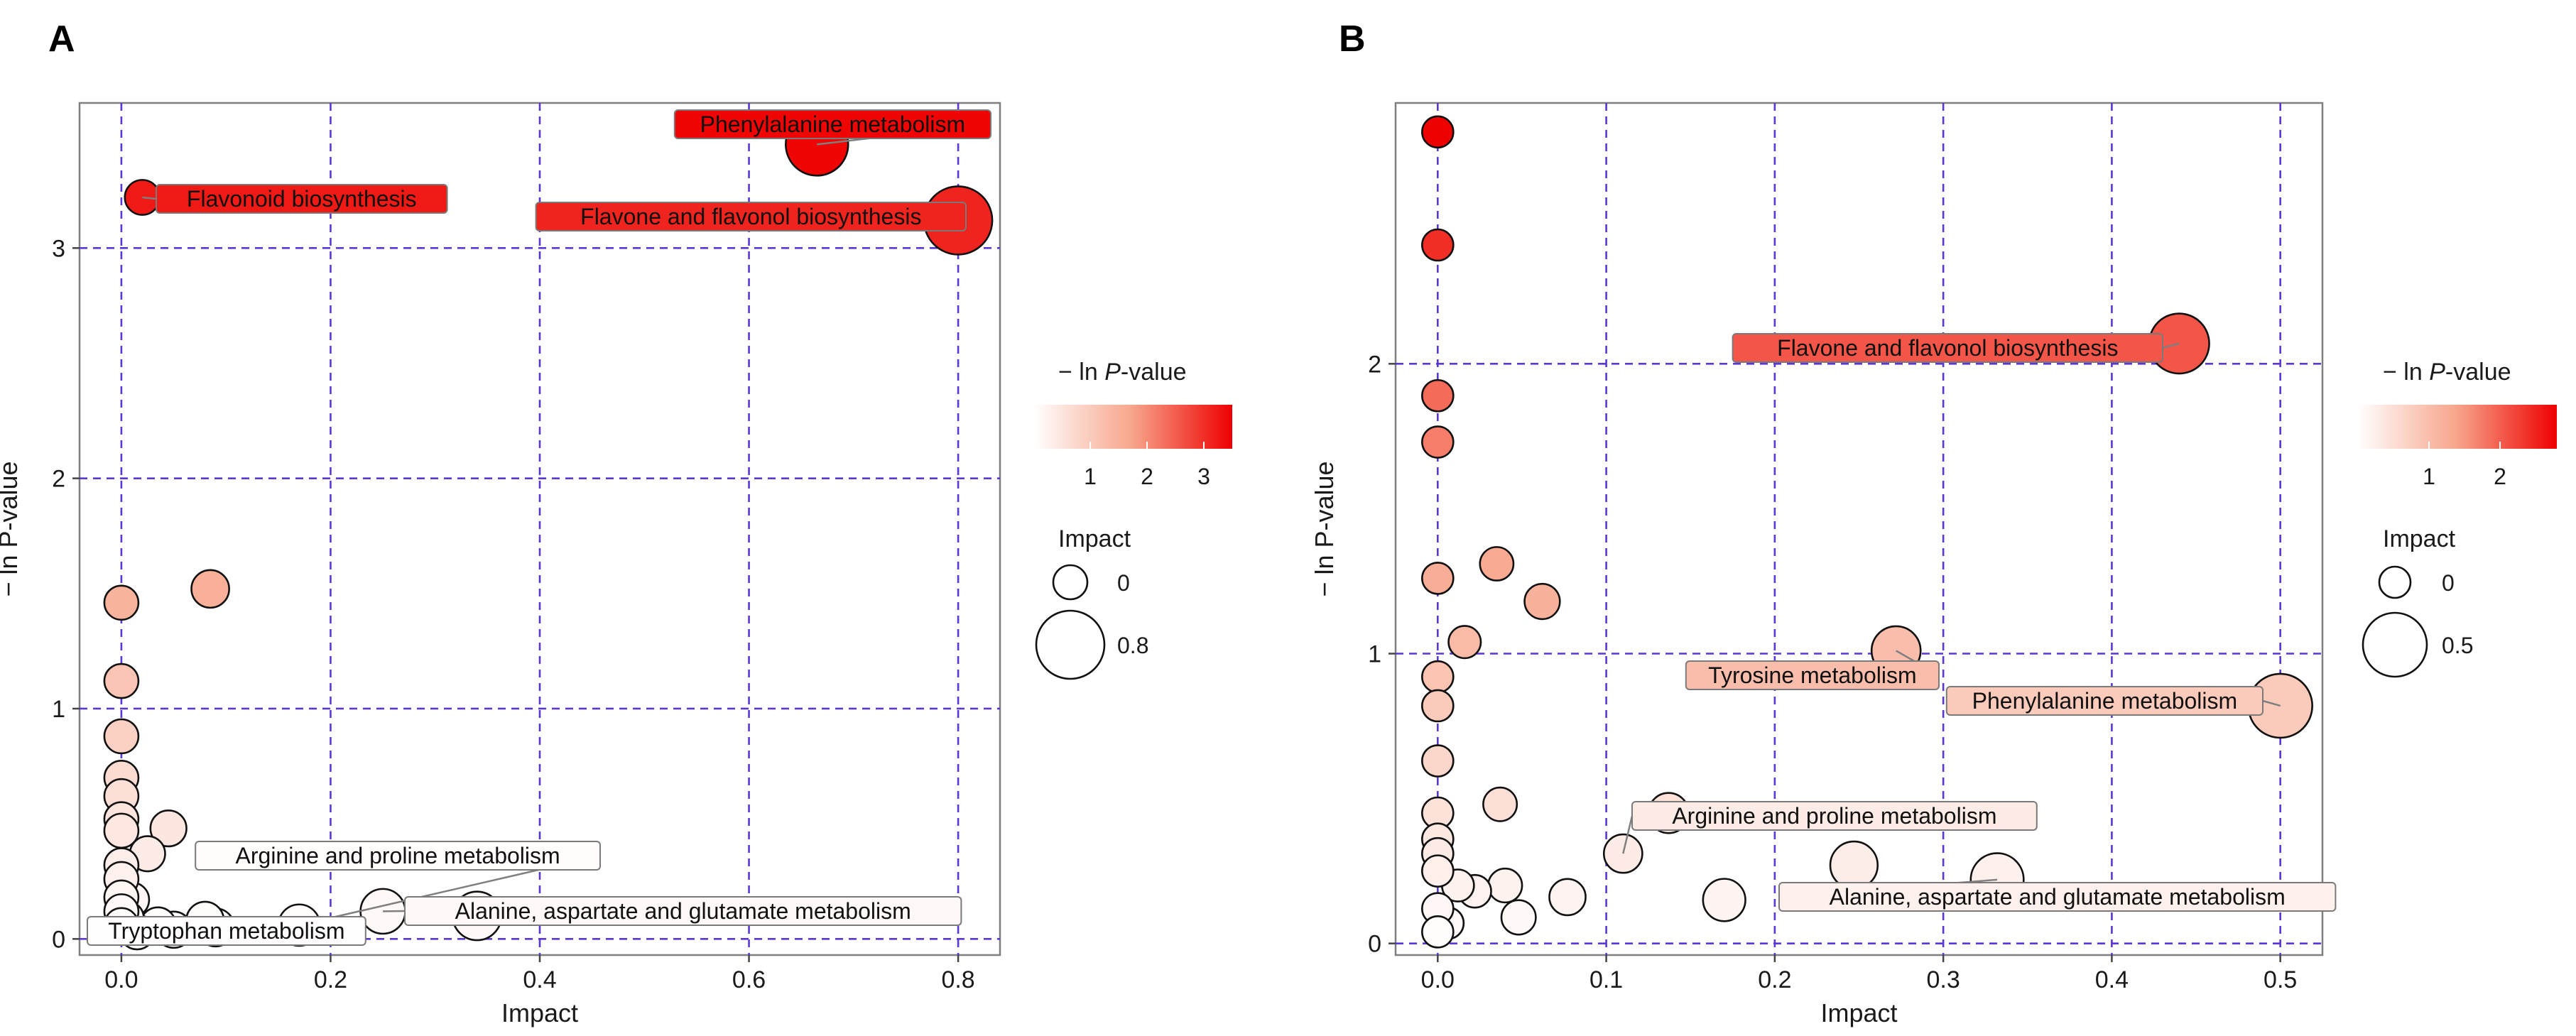 This screenshot has height=1036, width=2576. I want to click on x-tick-label: 0.8, so click(958, 979).